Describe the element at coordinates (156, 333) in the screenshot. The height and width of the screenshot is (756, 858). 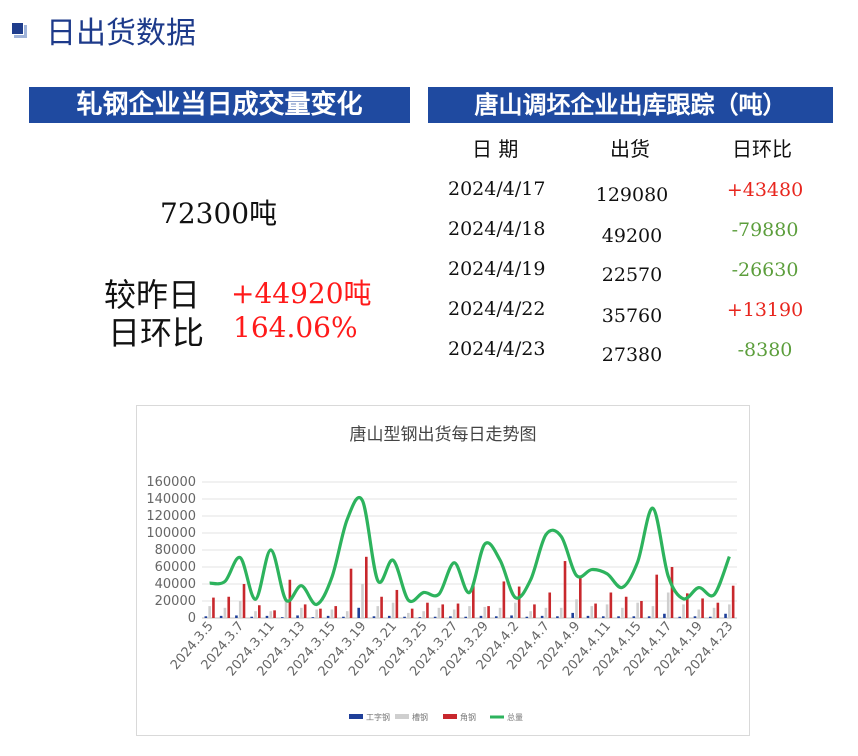
I see `compare-label-dod: 日环比` at that location.